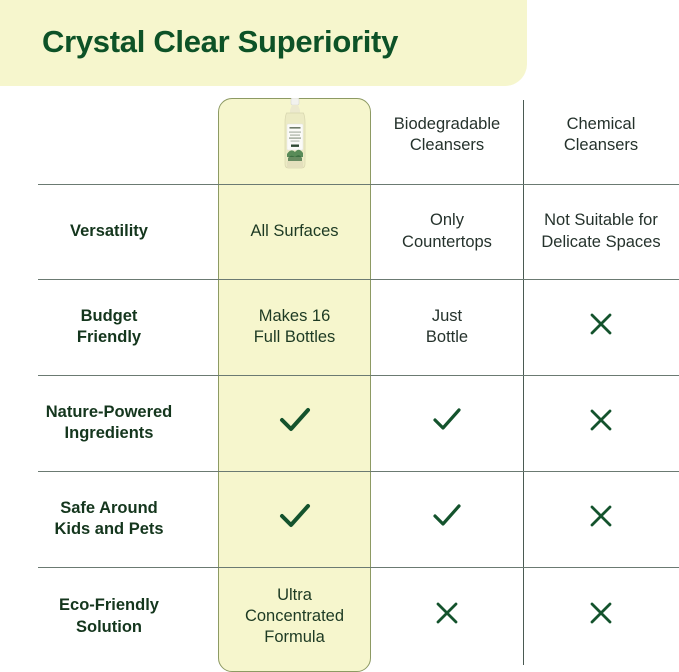 The width and height of the screenshot is (679, 672). I want to click on cell-chemical-eco-friendly, so click(601, 616).